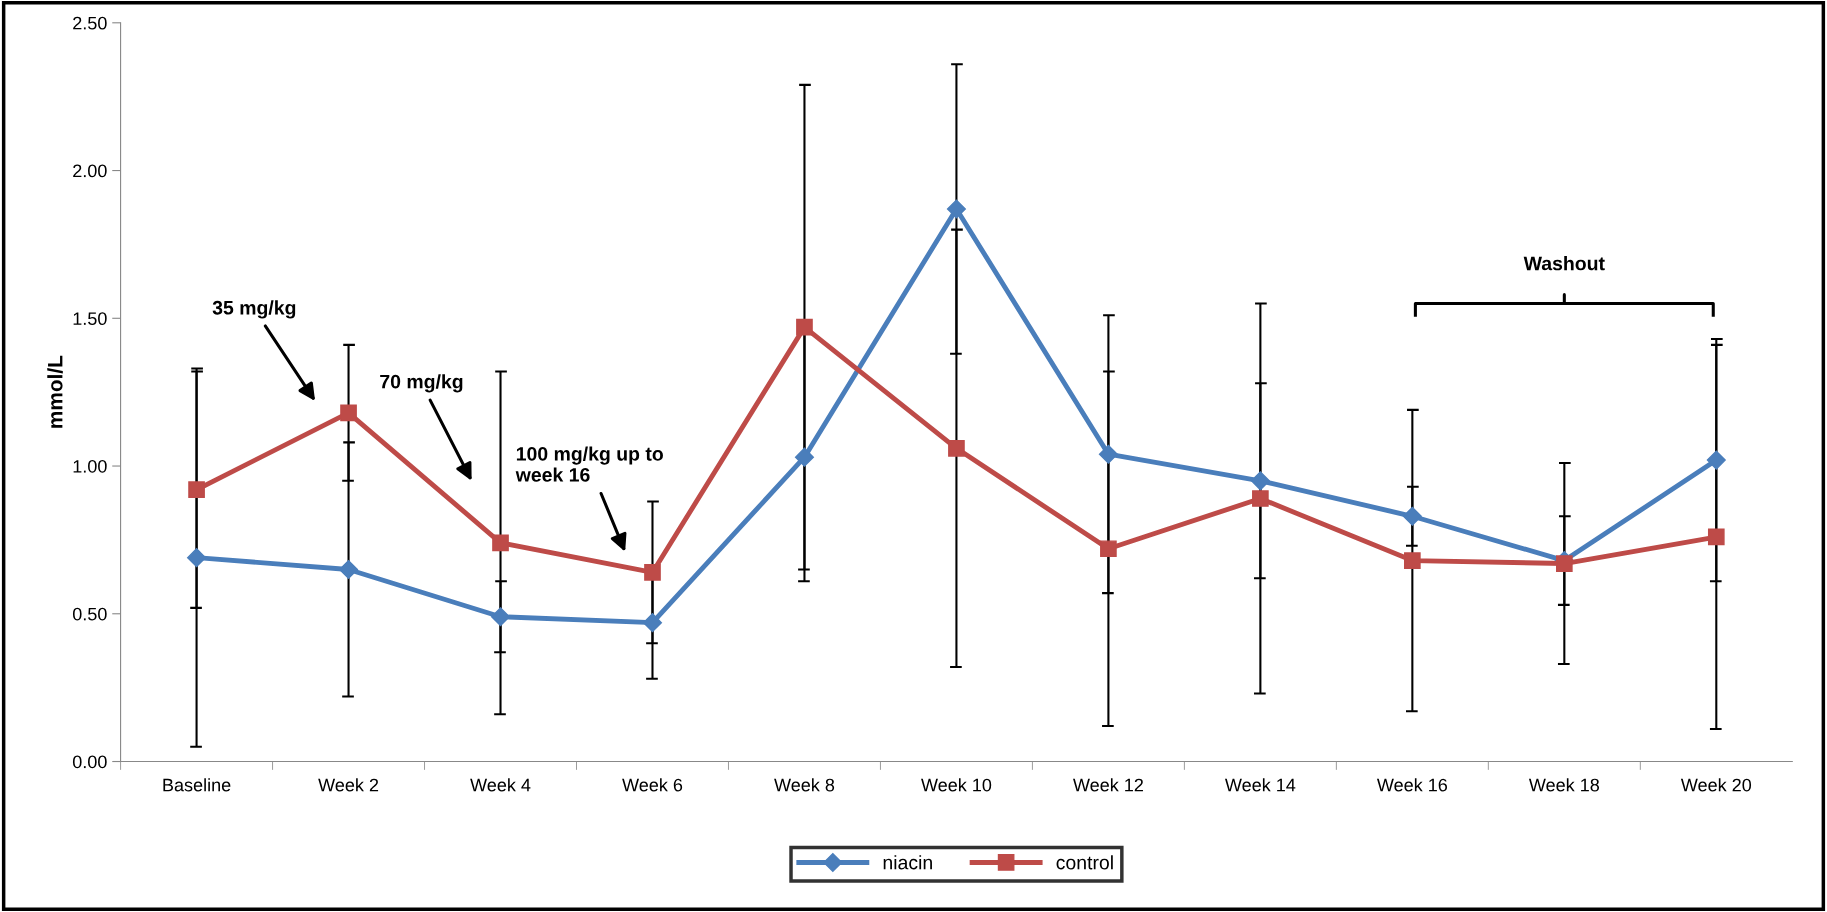 This screenshot has height=912, width=1827. Describe the element at coordinates (500, 785) in the screenshot. I see `x-tick-label: Week 4` at that location.